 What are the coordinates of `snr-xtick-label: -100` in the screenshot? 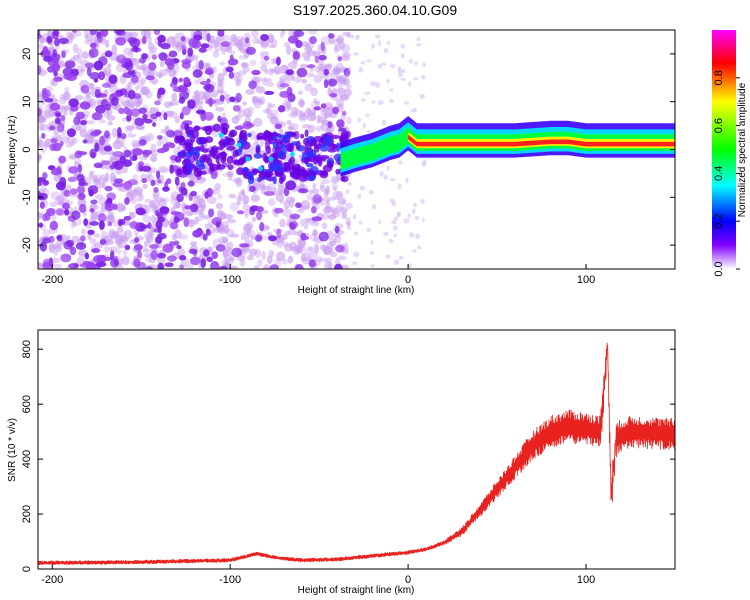 It's located at (230, 580).